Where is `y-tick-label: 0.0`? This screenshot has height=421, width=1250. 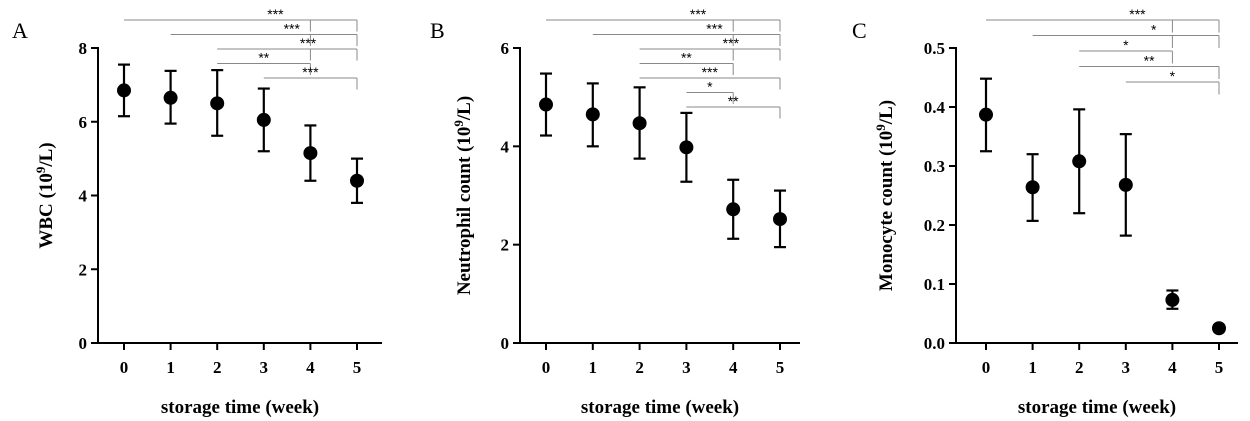 y-tick-label: 0.0 is located at coordinates (934, 343).